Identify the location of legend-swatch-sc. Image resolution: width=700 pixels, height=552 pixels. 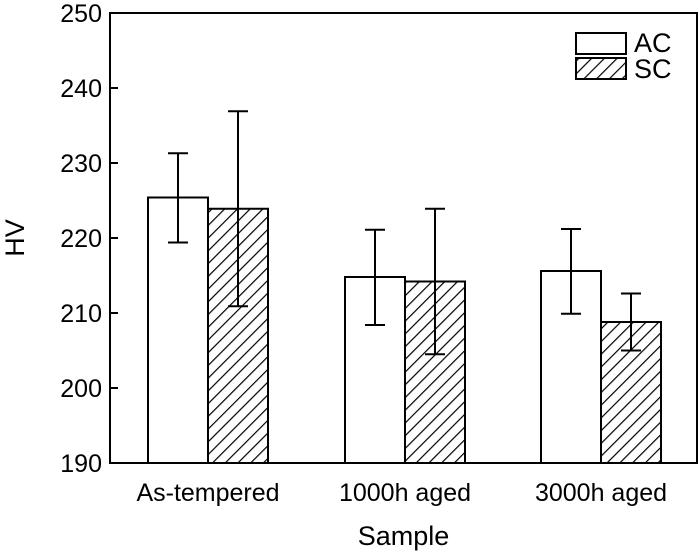
(601, 68).